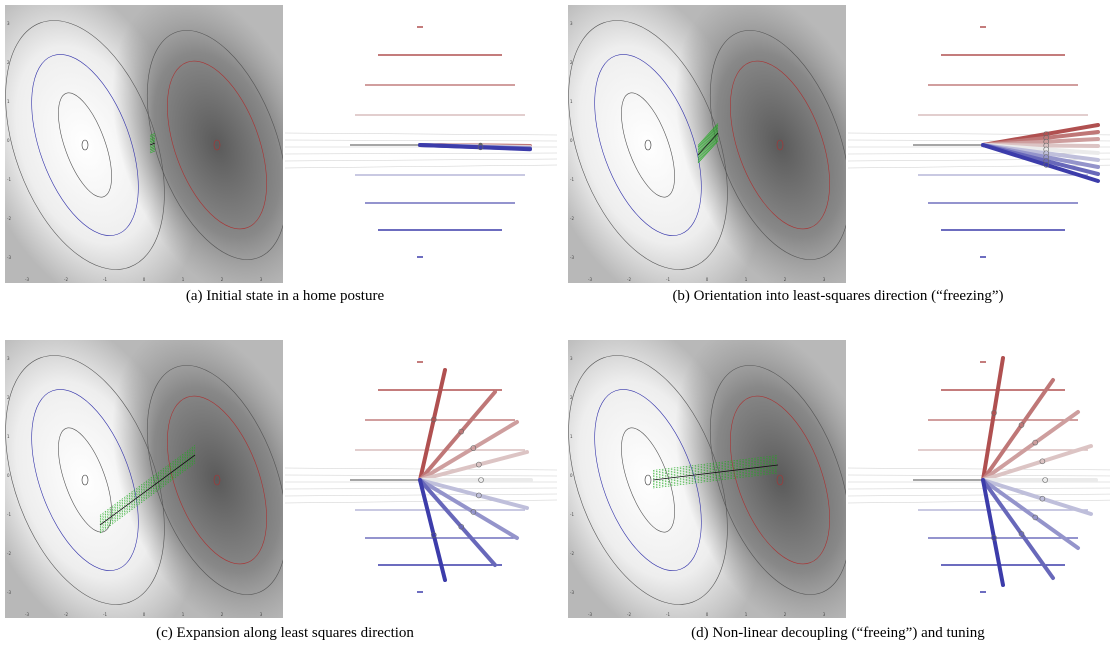 The height and width of the screenshot is (648, 1110). Describe the element at coordinates (824, 279) in the screenshot. I see `x-tick-label: 3` at that location.